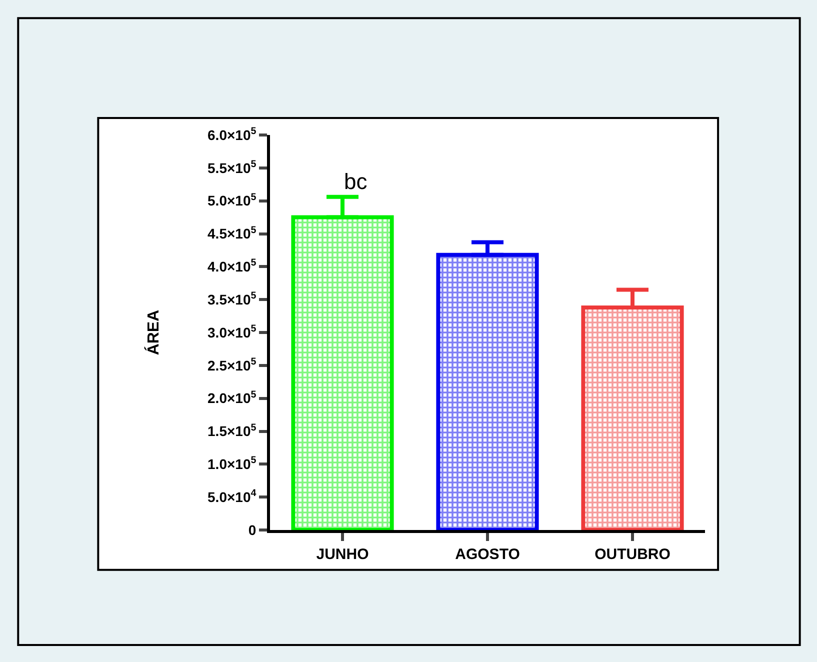 The width and height of the screenshot is (817, 662). Describe the element at coordinates (232, 431) in the screenshot. I see `y-tick-label: 1.5×10$^{5}$` at that location.